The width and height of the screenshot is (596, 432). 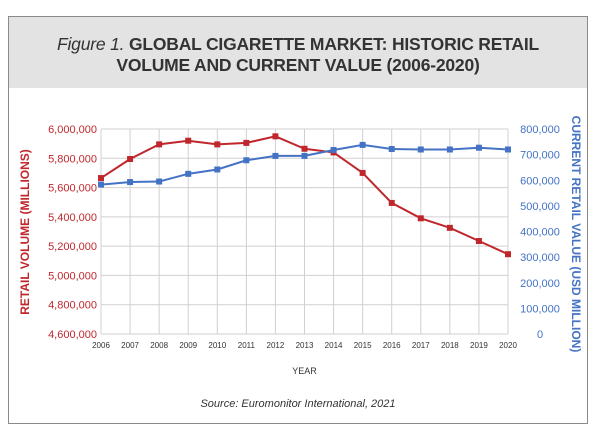 I want to click on y-left-tick-label: 5,400,000, so click(x=72, y=218).